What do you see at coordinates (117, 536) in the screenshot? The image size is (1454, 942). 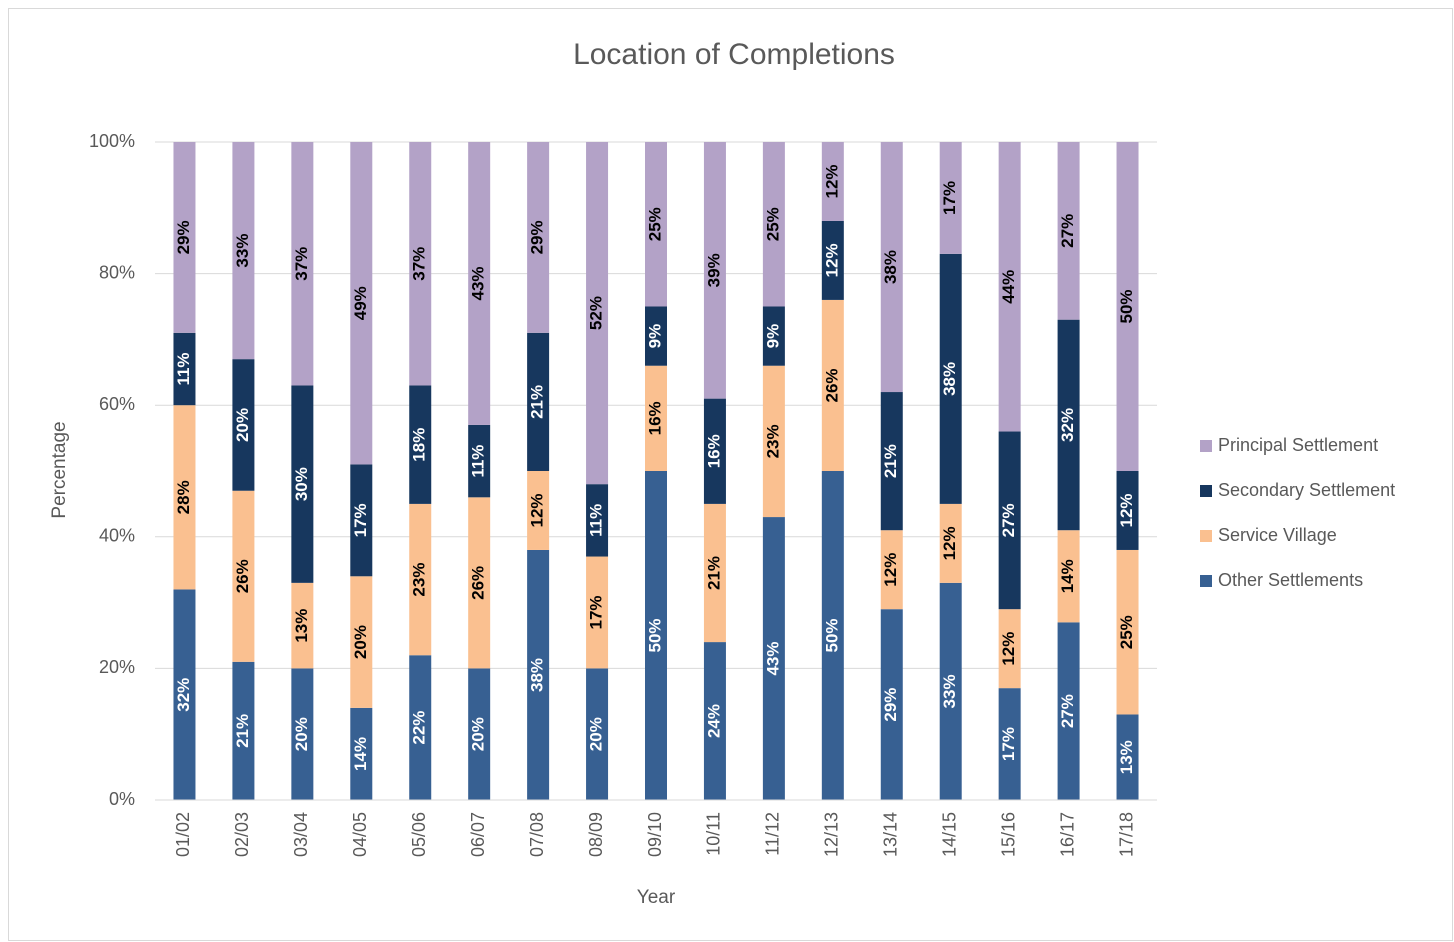 I see `y-tick-label: 40%` at bounding box center [117, 536].